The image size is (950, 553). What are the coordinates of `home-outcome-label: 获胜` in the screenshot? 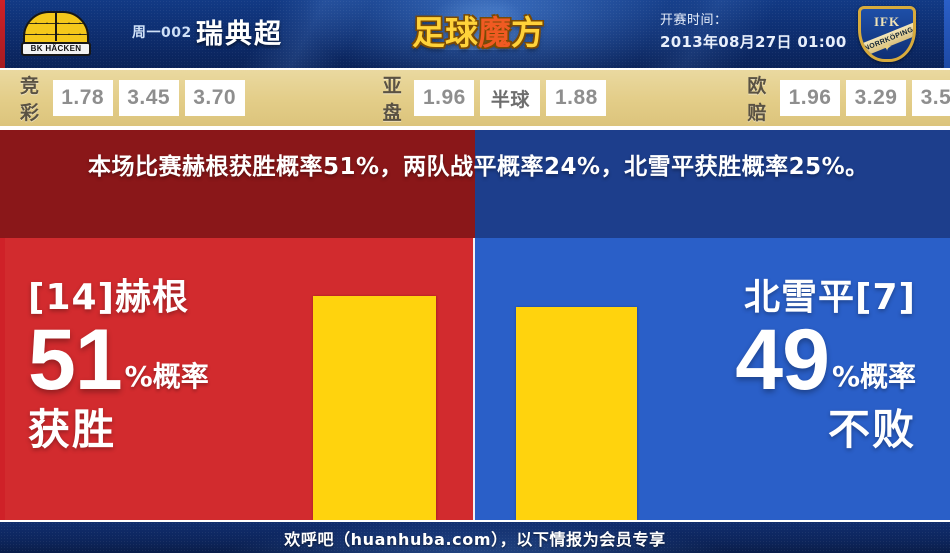 It's located at (72, 429).